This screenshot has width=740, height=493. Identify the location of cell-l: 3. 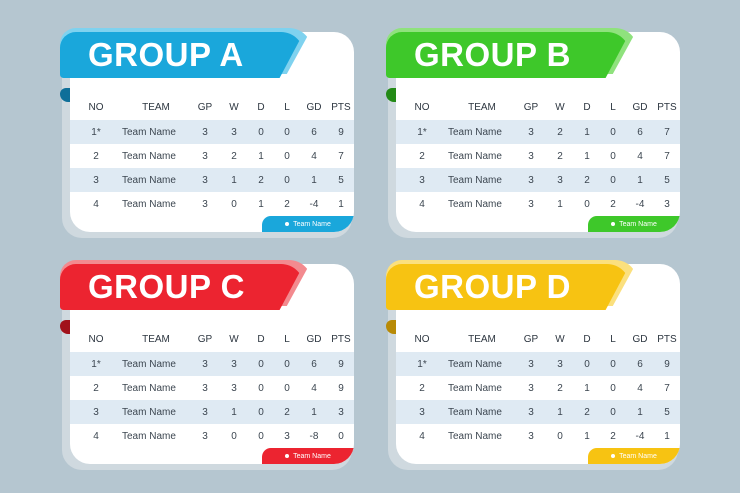
(287, 436).